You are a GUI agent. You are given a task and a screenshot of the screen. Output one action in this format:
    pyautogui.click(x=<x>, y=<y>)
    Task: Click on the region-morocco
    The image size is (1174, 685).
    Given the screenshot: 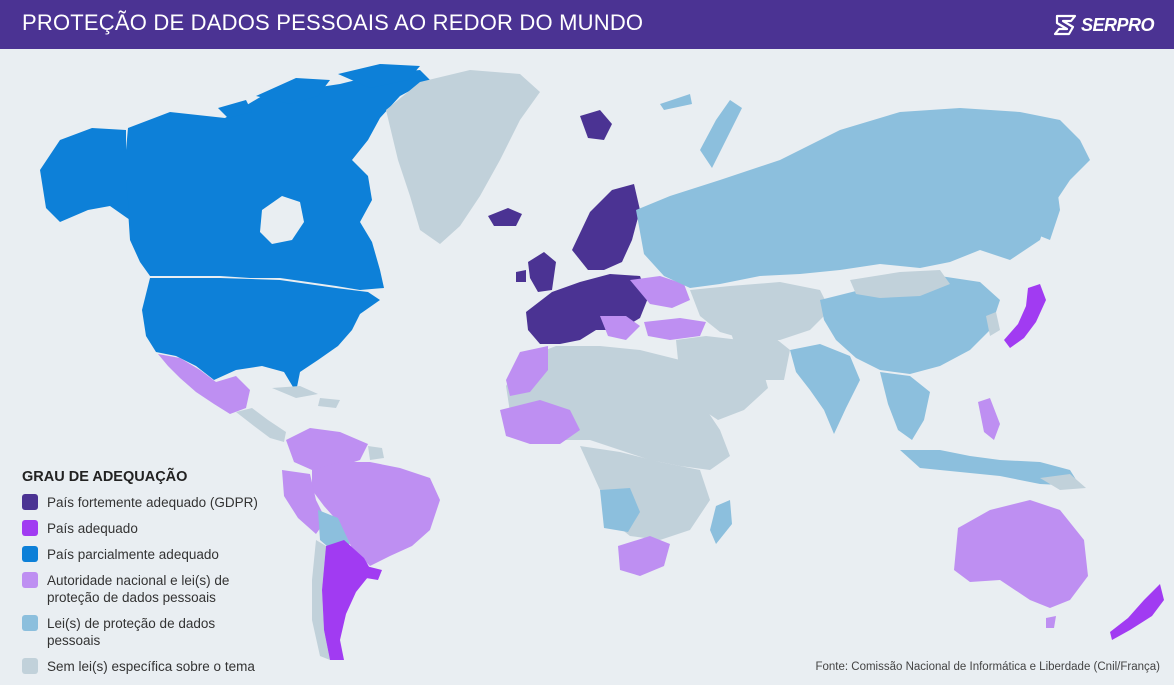 What is the action you would take?
    pyautogui.click(x=527, y=371)
    